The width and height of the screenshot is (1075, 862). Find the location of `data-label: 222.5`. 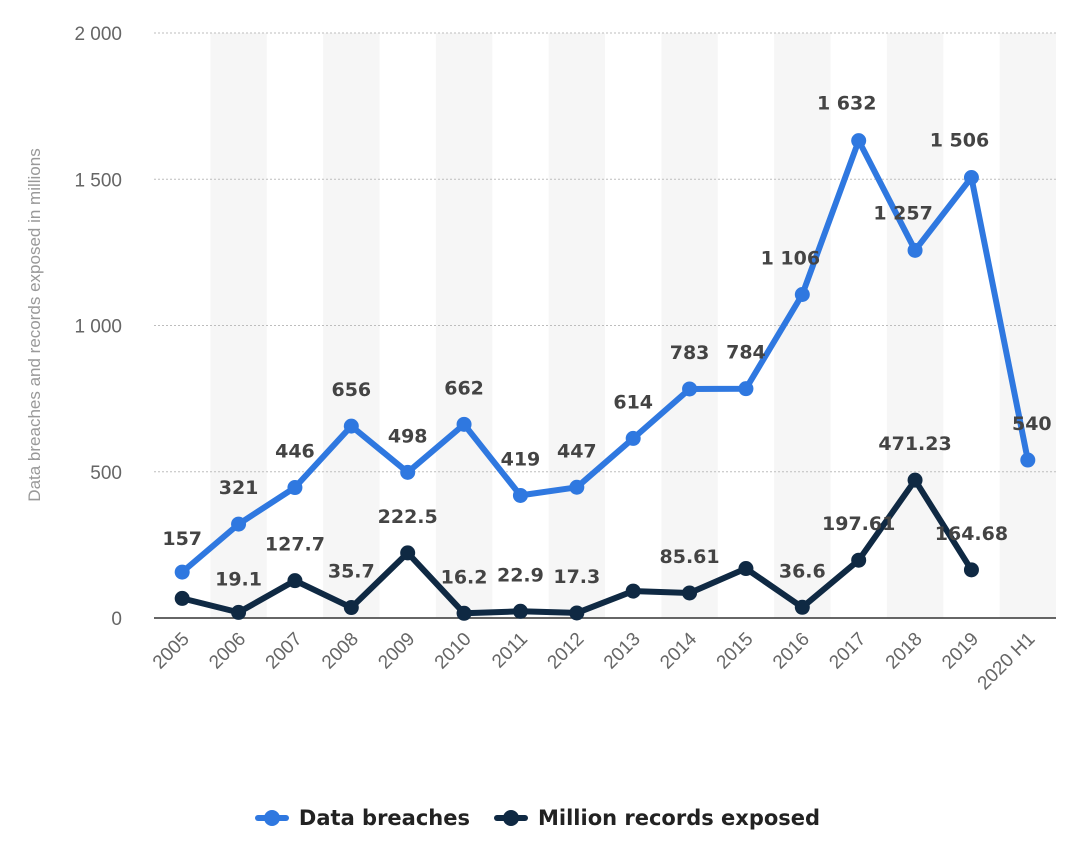

data-label: 222.5 is located at coordinates (408, 517).